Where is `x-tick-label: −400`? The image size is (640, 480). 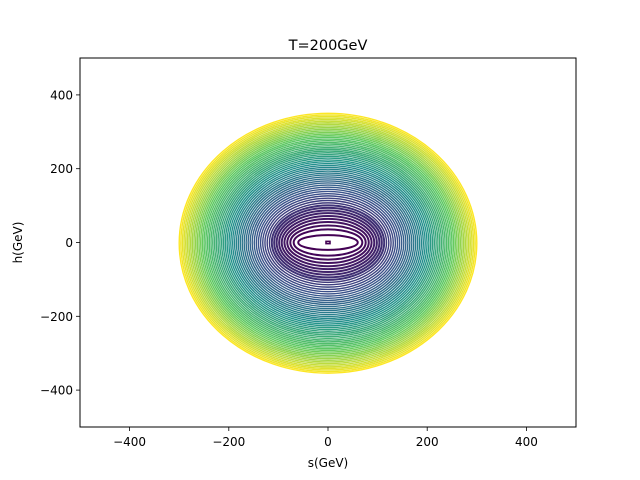 x-tick-label: −400 is located at coordinates (129, 442).